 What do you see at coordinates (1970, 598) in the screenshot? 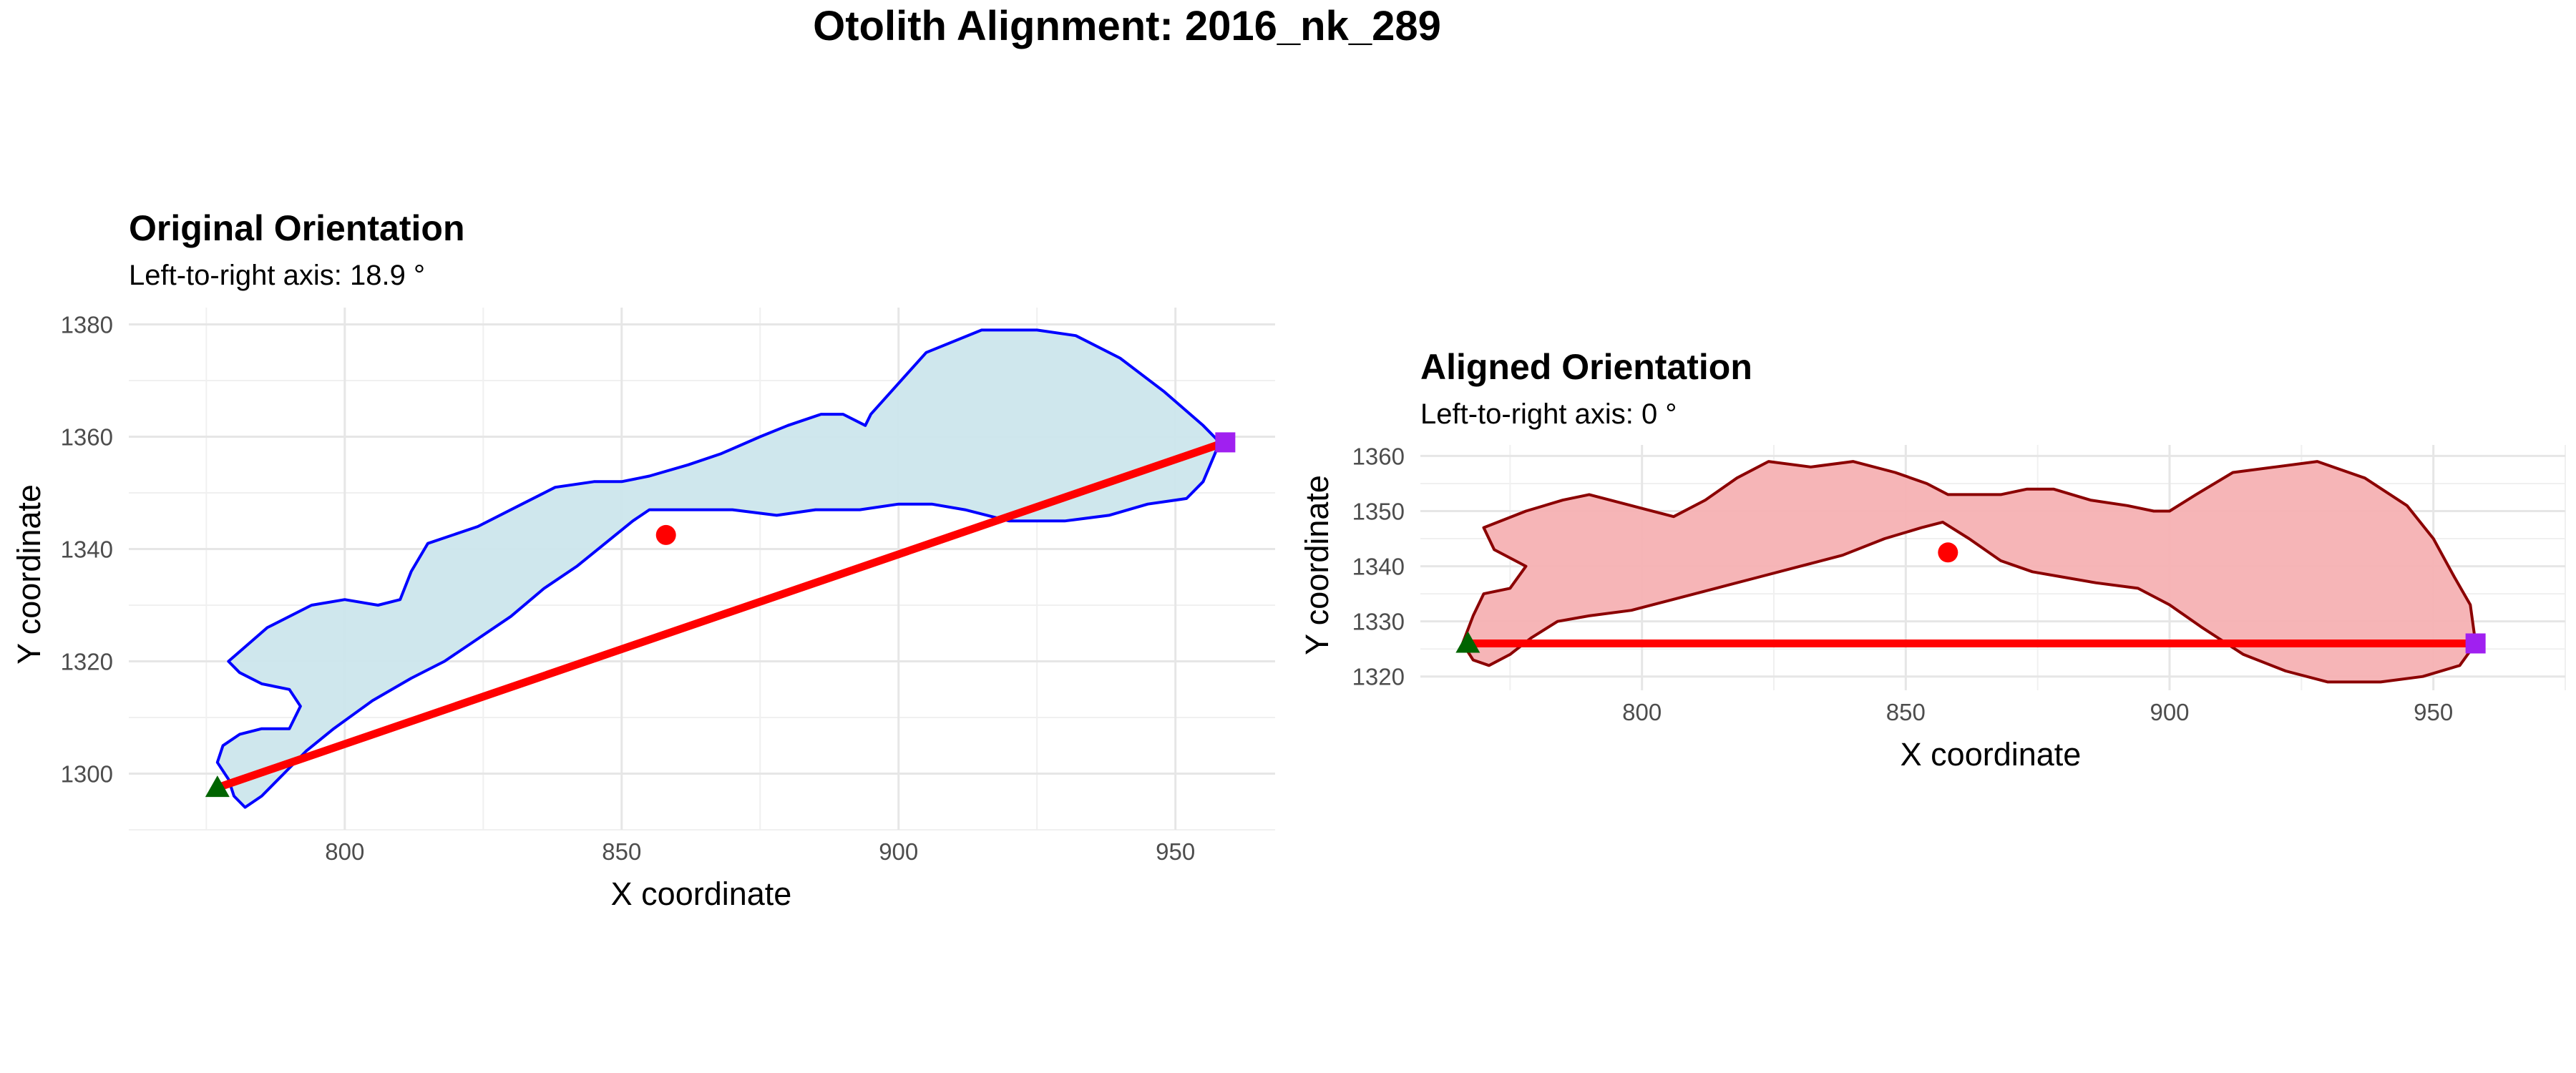
I see `marks-aligned` at bounding box center [1970, 598].